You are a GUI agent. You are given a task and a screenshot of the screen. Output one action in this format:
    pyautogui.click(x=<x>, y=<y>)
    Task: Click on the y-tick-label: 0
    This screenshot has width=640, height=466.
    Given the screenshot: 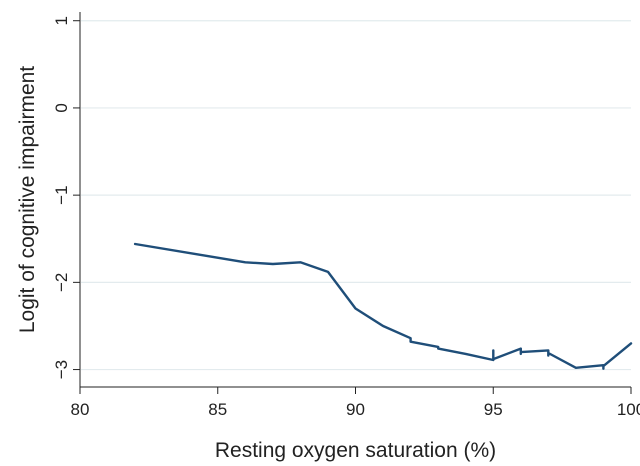 What is the action you would take?
    pyautogui.click(x=61, y=107)
    